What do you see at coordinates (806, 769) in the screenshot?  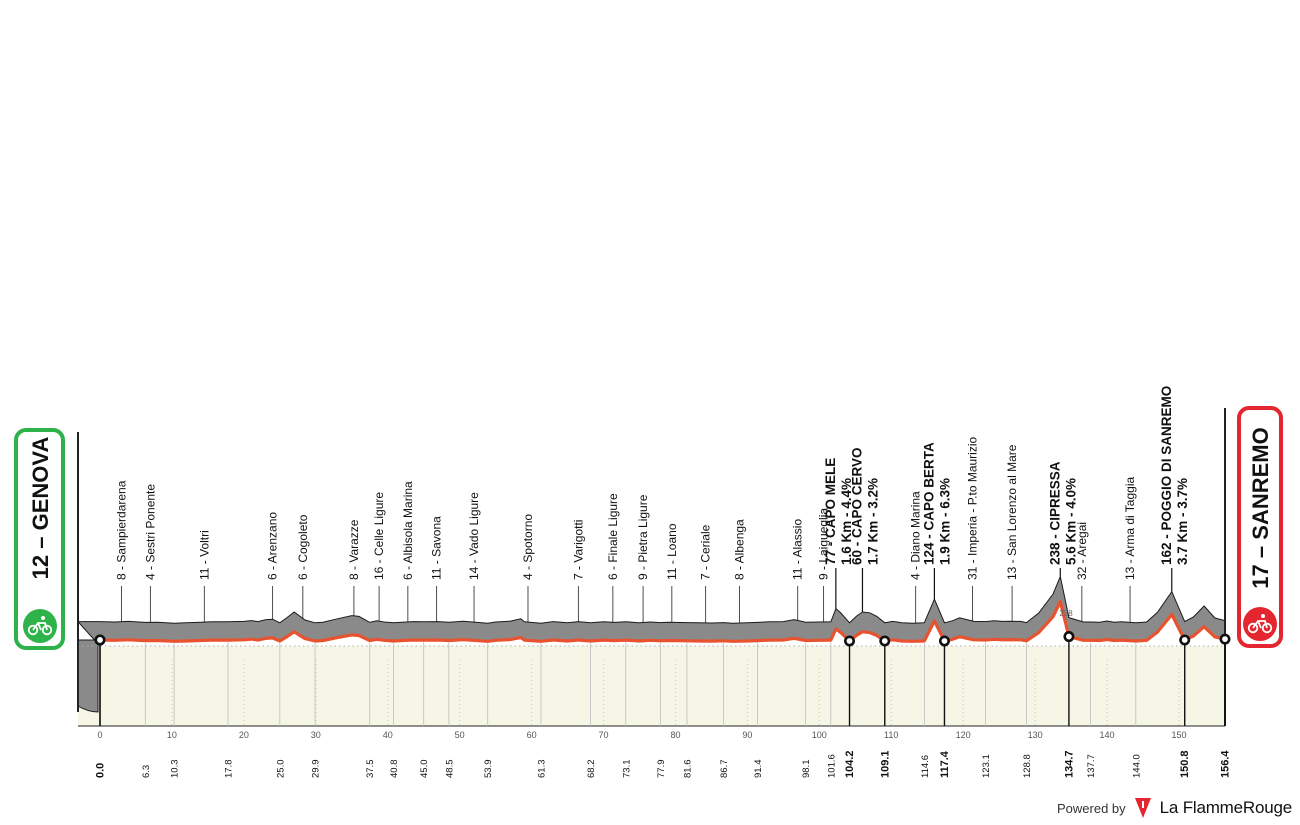 I see `km-point-label: 98.1` at bounding box center [806, 769].